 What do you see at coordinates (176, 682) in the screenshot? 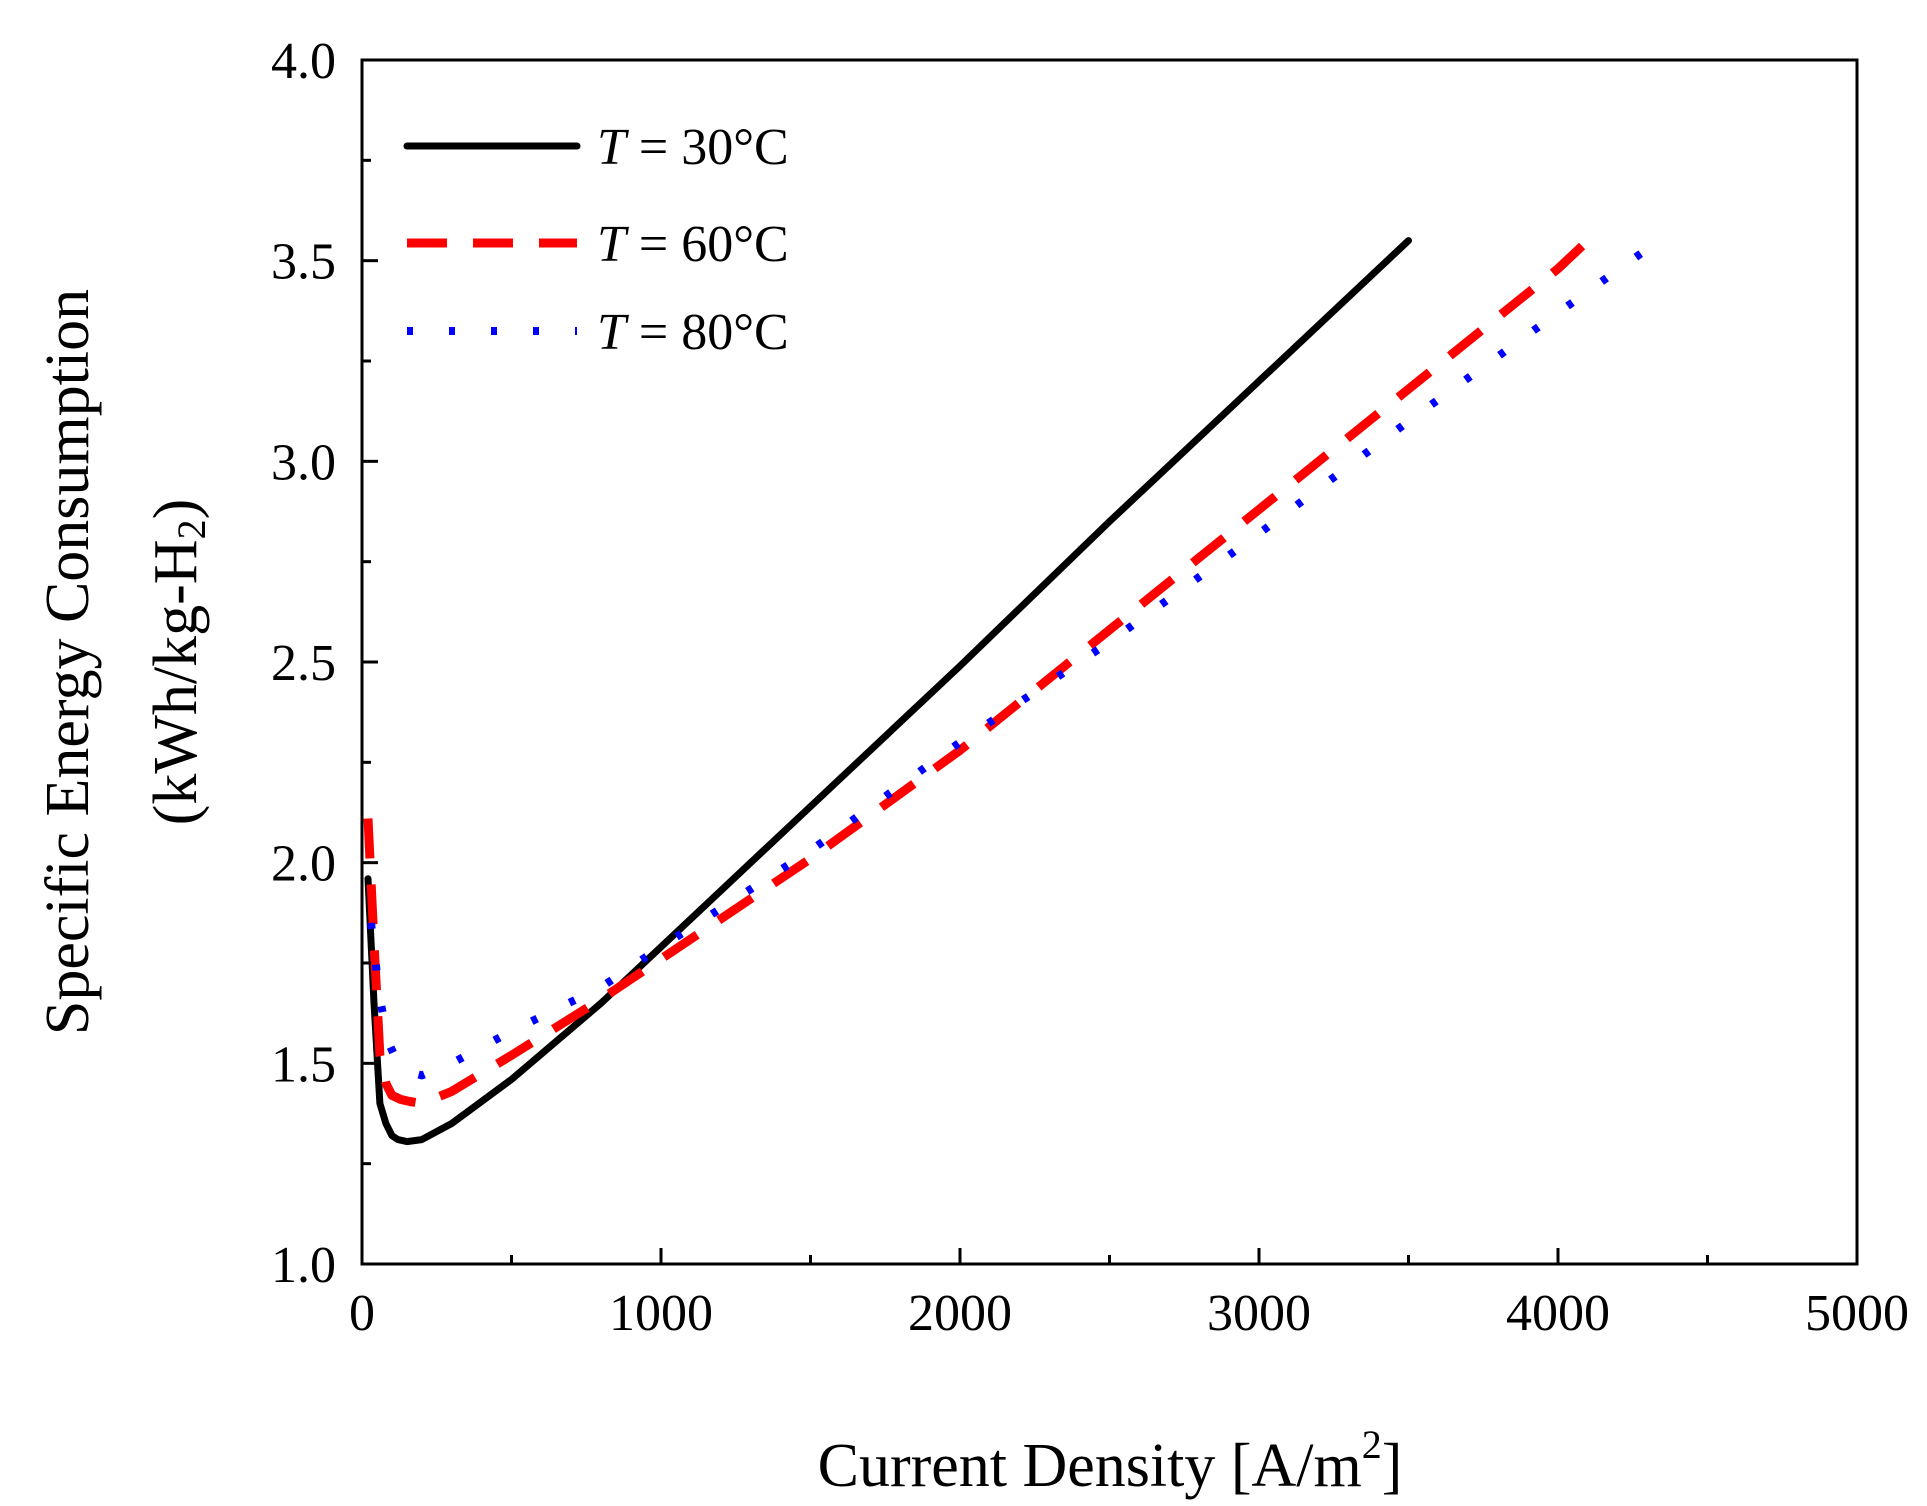
I see `y-axis-title-line2-main: (kWh/kg-H` at bounding box center [176, 682].